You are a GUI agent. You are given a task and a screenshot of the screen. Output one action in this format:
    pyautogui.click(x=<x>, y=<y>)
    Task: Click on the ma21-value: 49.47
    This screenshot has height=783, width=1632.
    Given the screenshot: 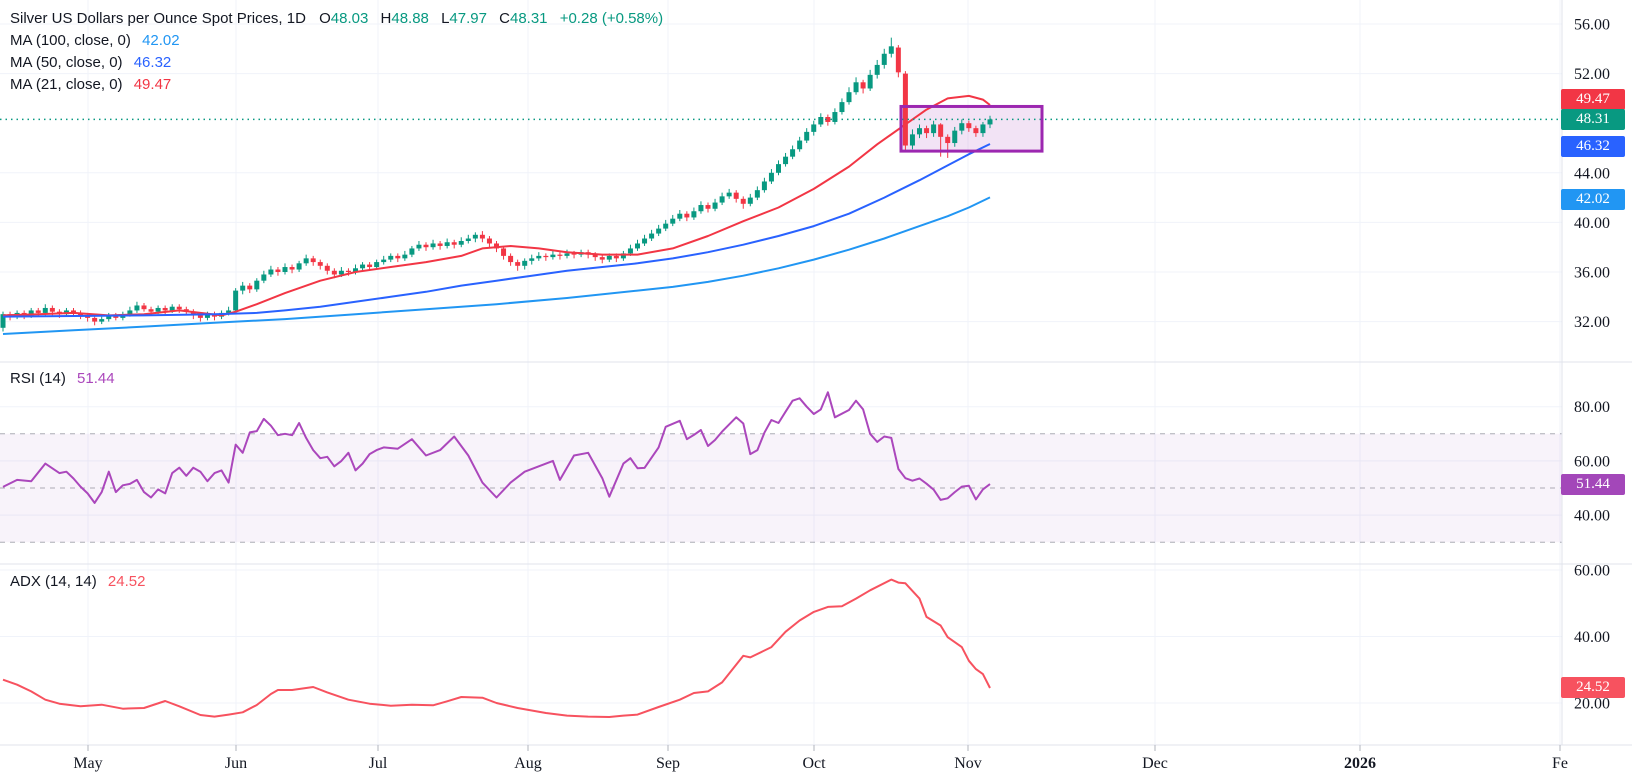 What is the action you would take?
    pyautogui.click(x=152, y=84)
    